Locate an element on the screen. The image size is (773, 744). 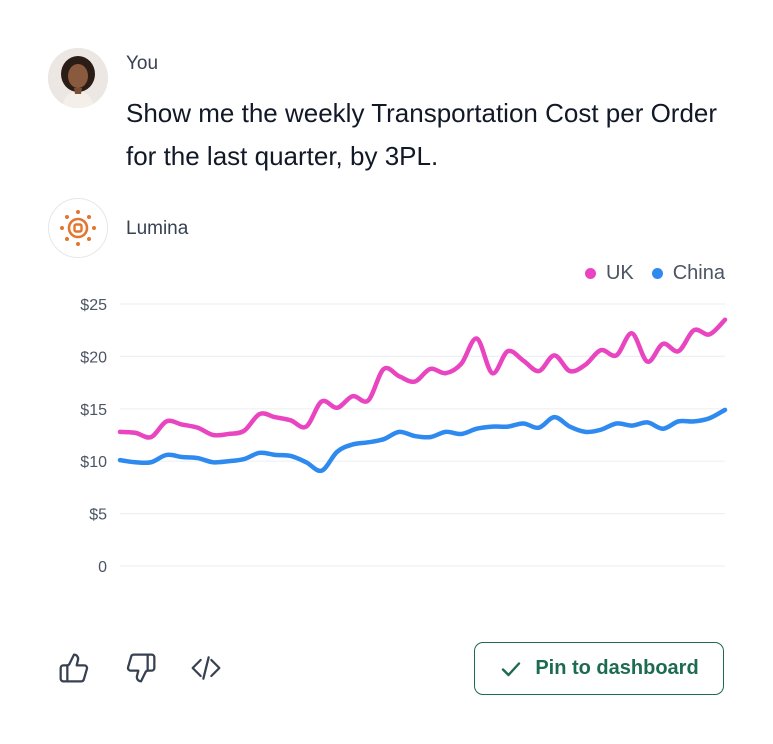
thumbs-down-icon is located at coordinates (141, 668).